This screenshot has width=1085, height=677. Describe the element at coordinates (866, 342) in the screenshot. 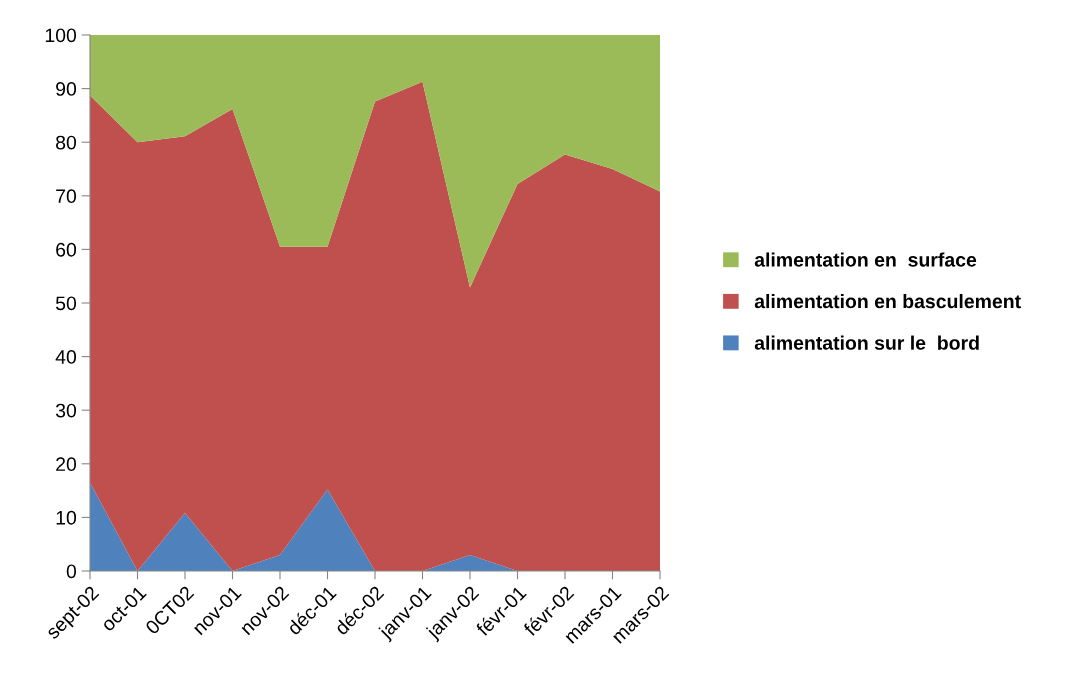

I see `legend-label: alimentation sur le bord` at that location.